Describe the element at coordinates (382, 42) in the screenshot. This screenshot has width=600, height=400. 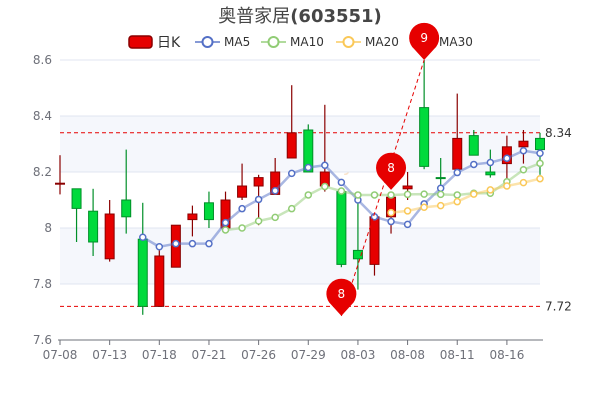
I see `legend-label: MA20` at that location.